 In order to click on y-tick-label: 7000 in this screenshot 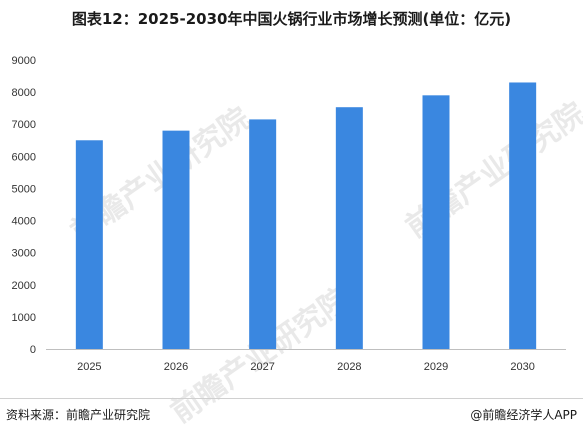, I will do `click(24, 125)`.